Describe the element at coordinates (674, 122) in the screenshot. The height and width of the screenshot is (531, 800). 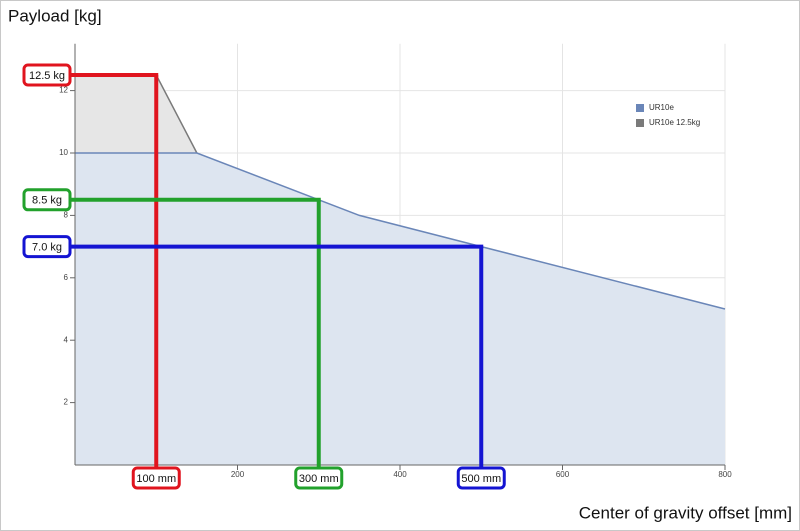
I see `legend-label: UR10e 12.5kg` at that location.